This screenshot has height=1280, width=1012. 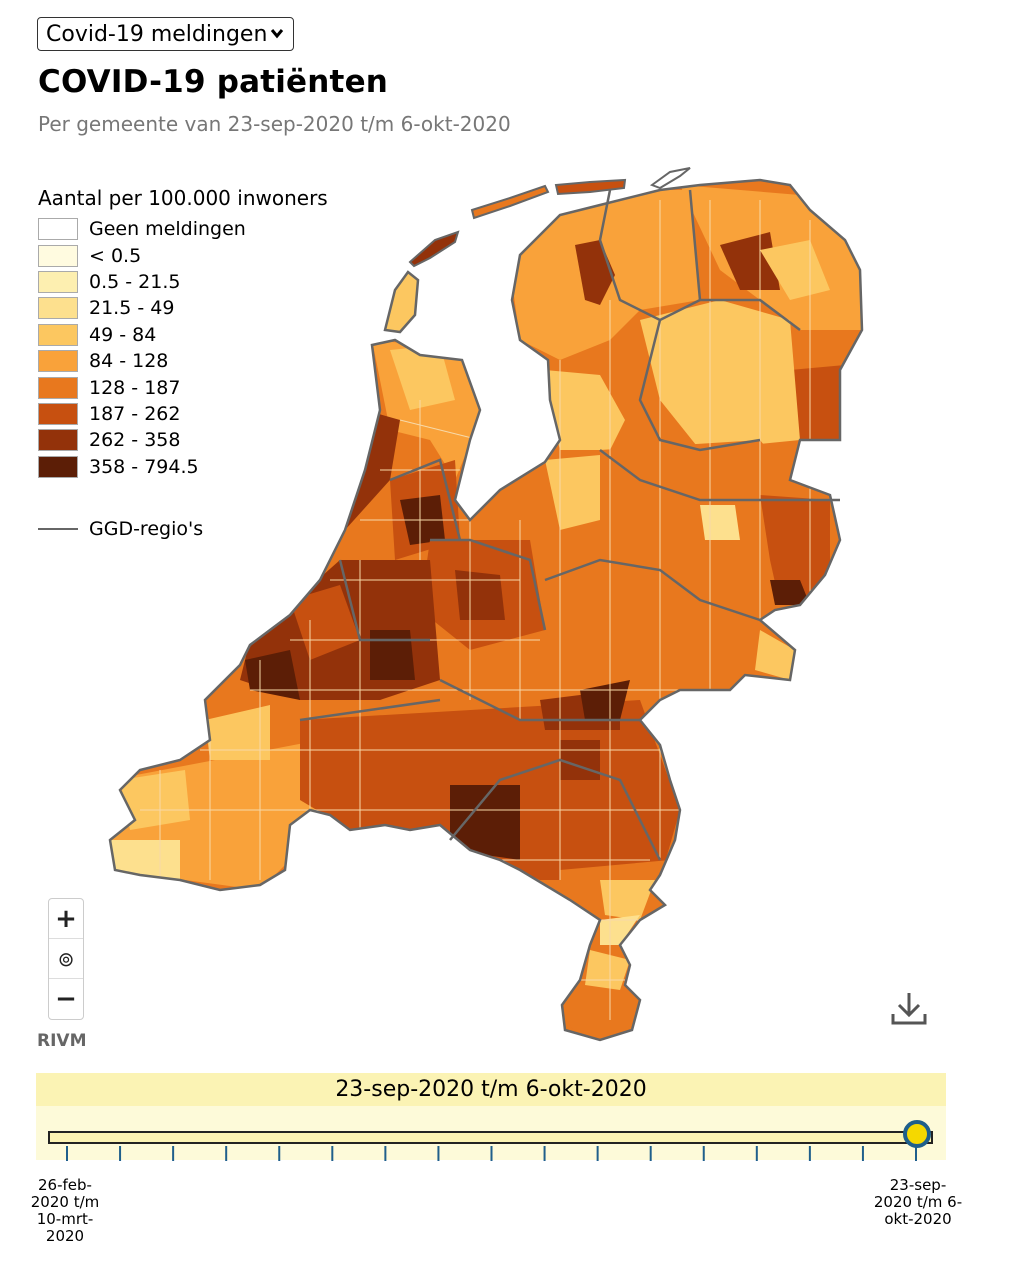 I want to click on legend-label: 0.5 - 21.5, so click(x=135, y=281).